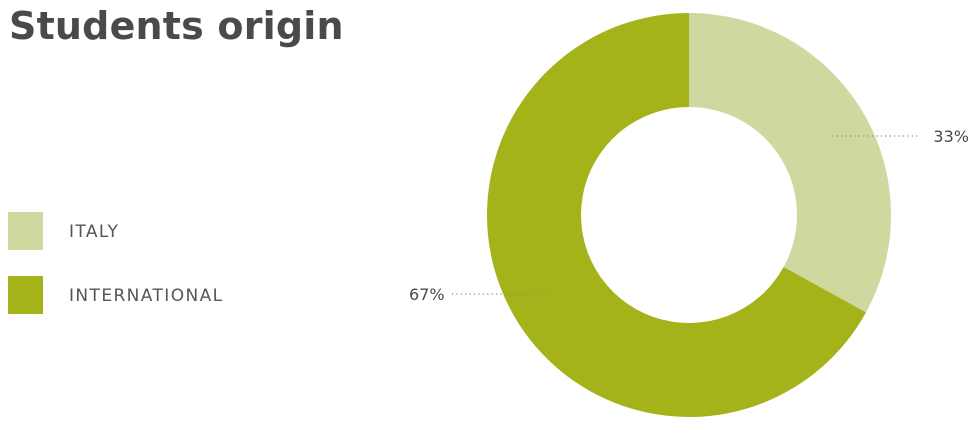 This screenshot has width=971, height=423. Describe the element at coordinates (146, 296) in the screenshot. I see `legend-label-international: INTERNATIONAL` at that location.